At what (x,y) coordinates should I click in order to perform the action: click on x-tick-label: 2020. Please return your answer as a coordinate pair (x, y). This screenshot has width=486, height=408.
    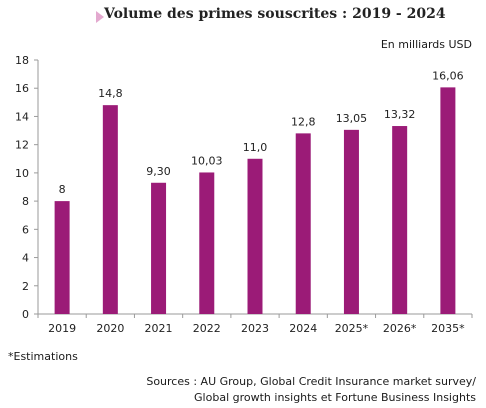
    Looking at the image, I should click on (110, 328).